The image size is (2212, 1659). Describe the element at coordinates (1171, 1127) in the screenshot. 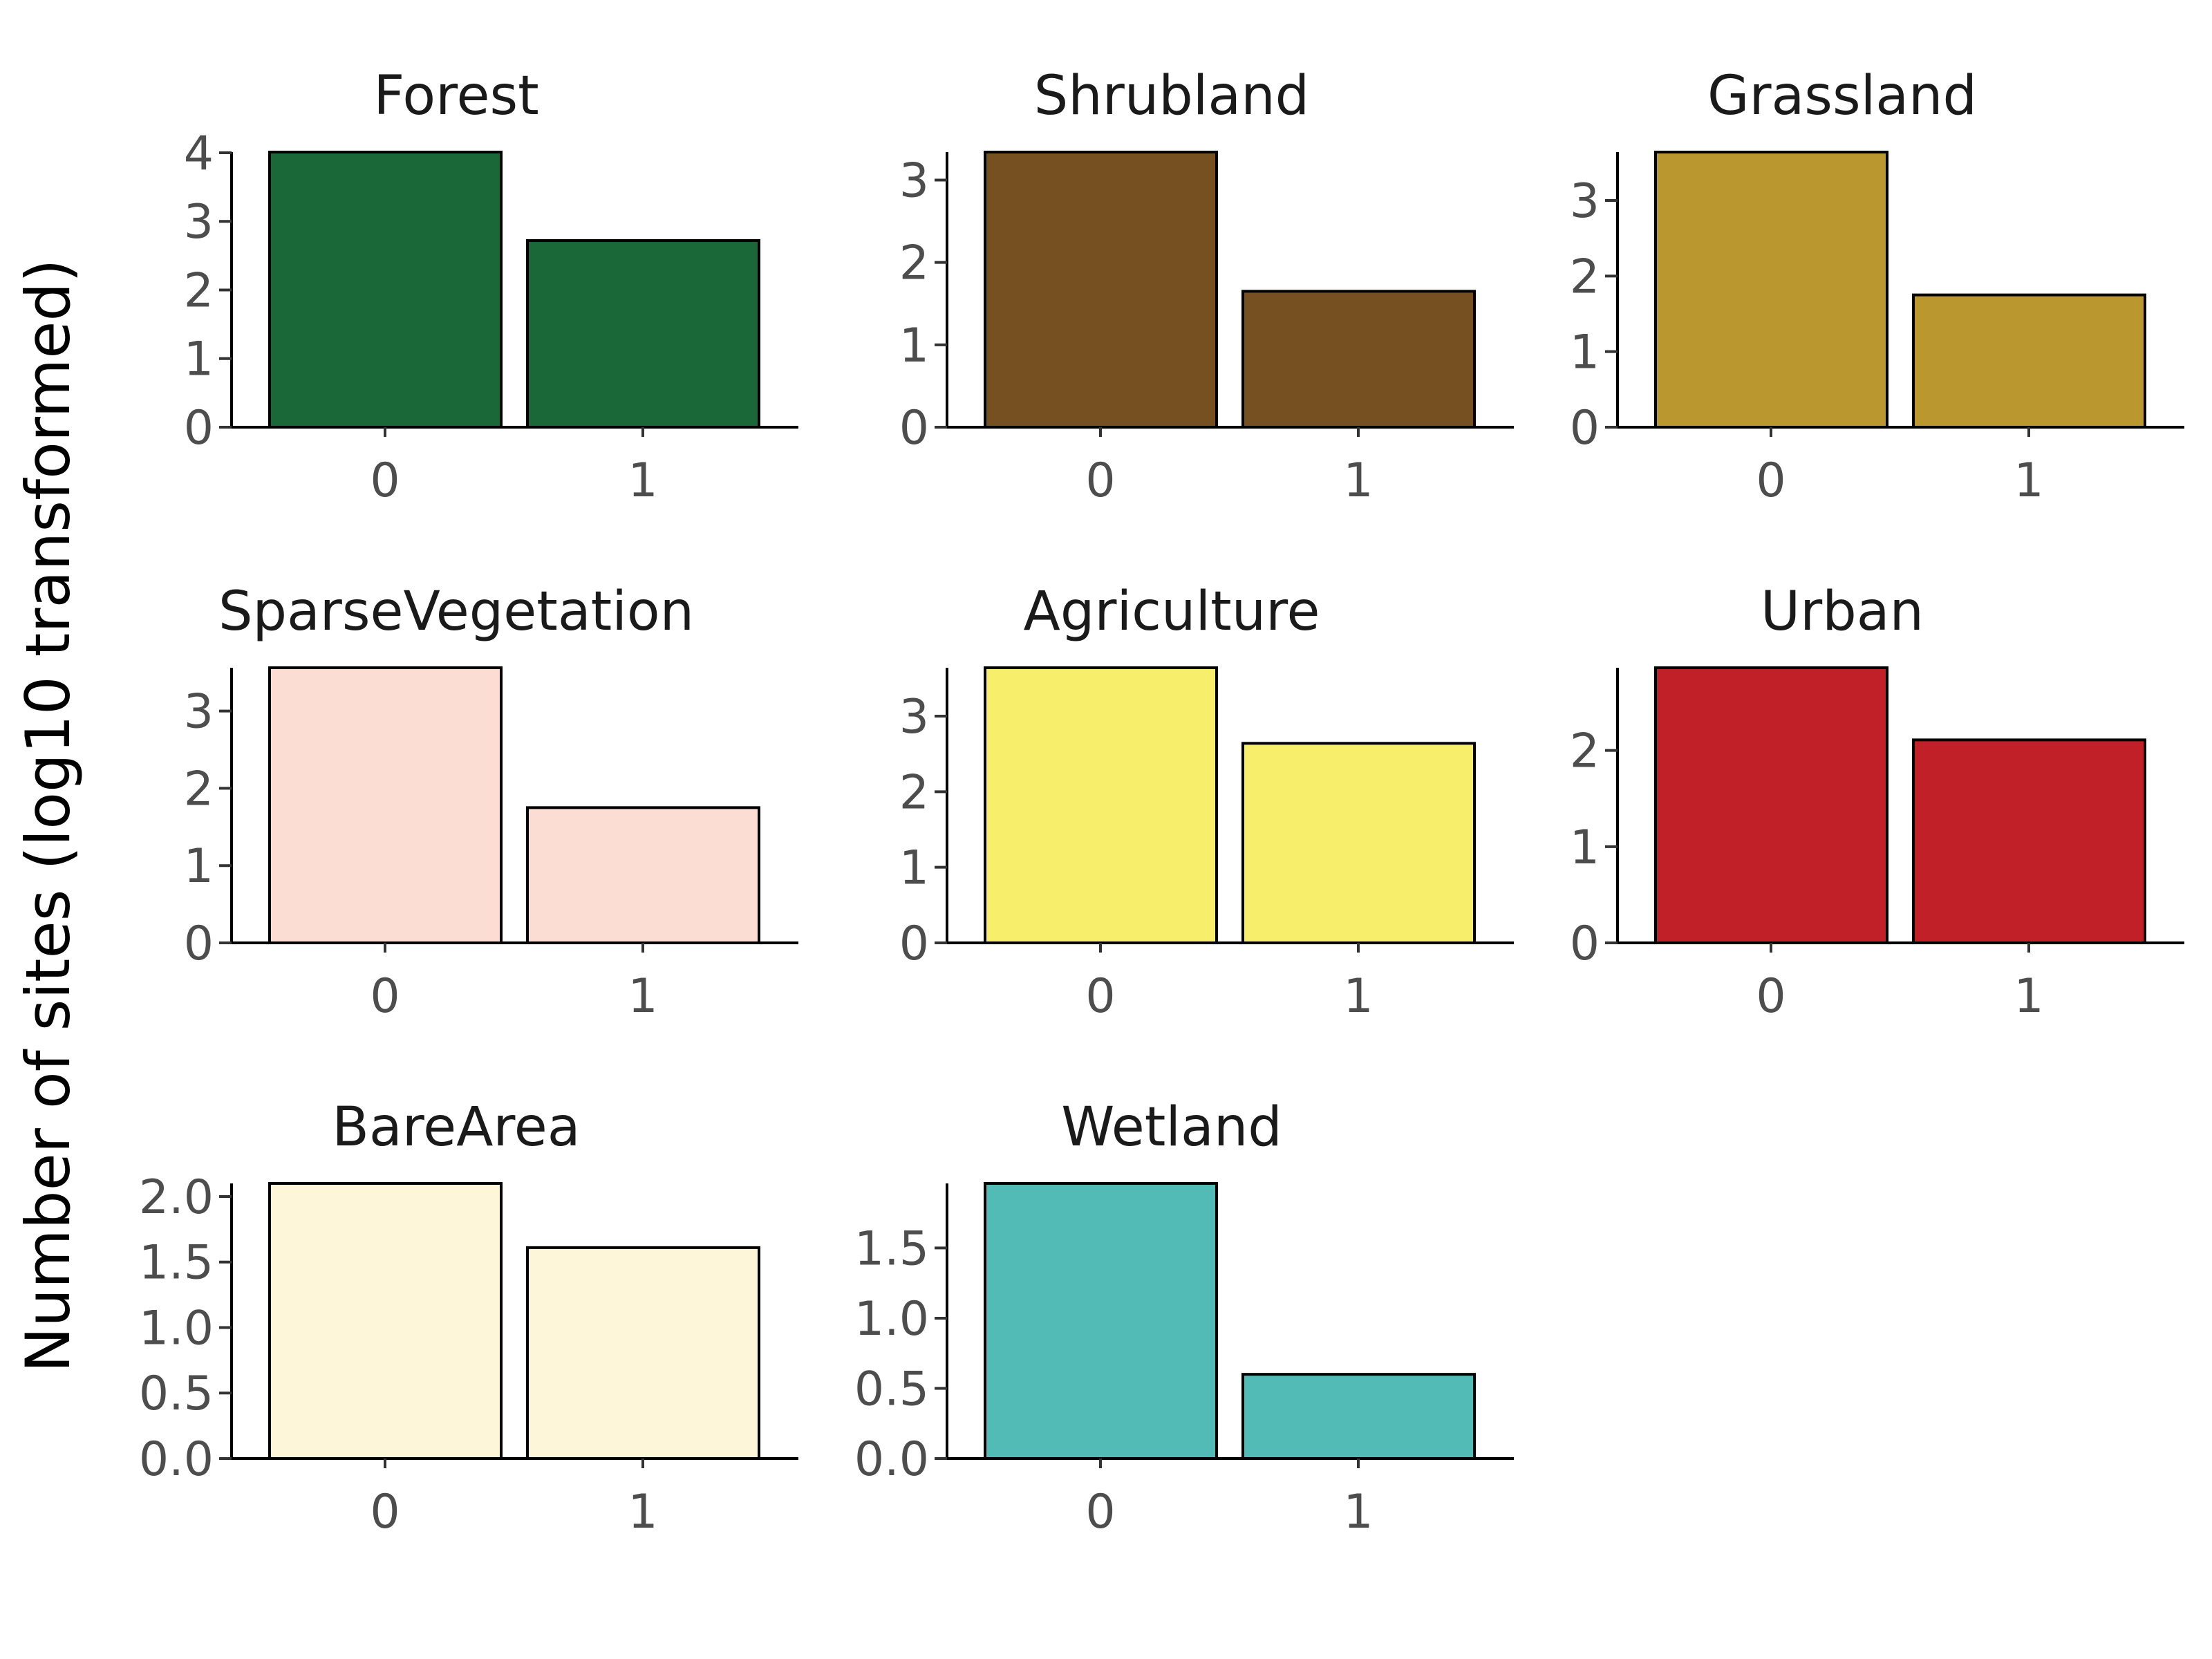

I see `panel-title: Wetland` at that location.